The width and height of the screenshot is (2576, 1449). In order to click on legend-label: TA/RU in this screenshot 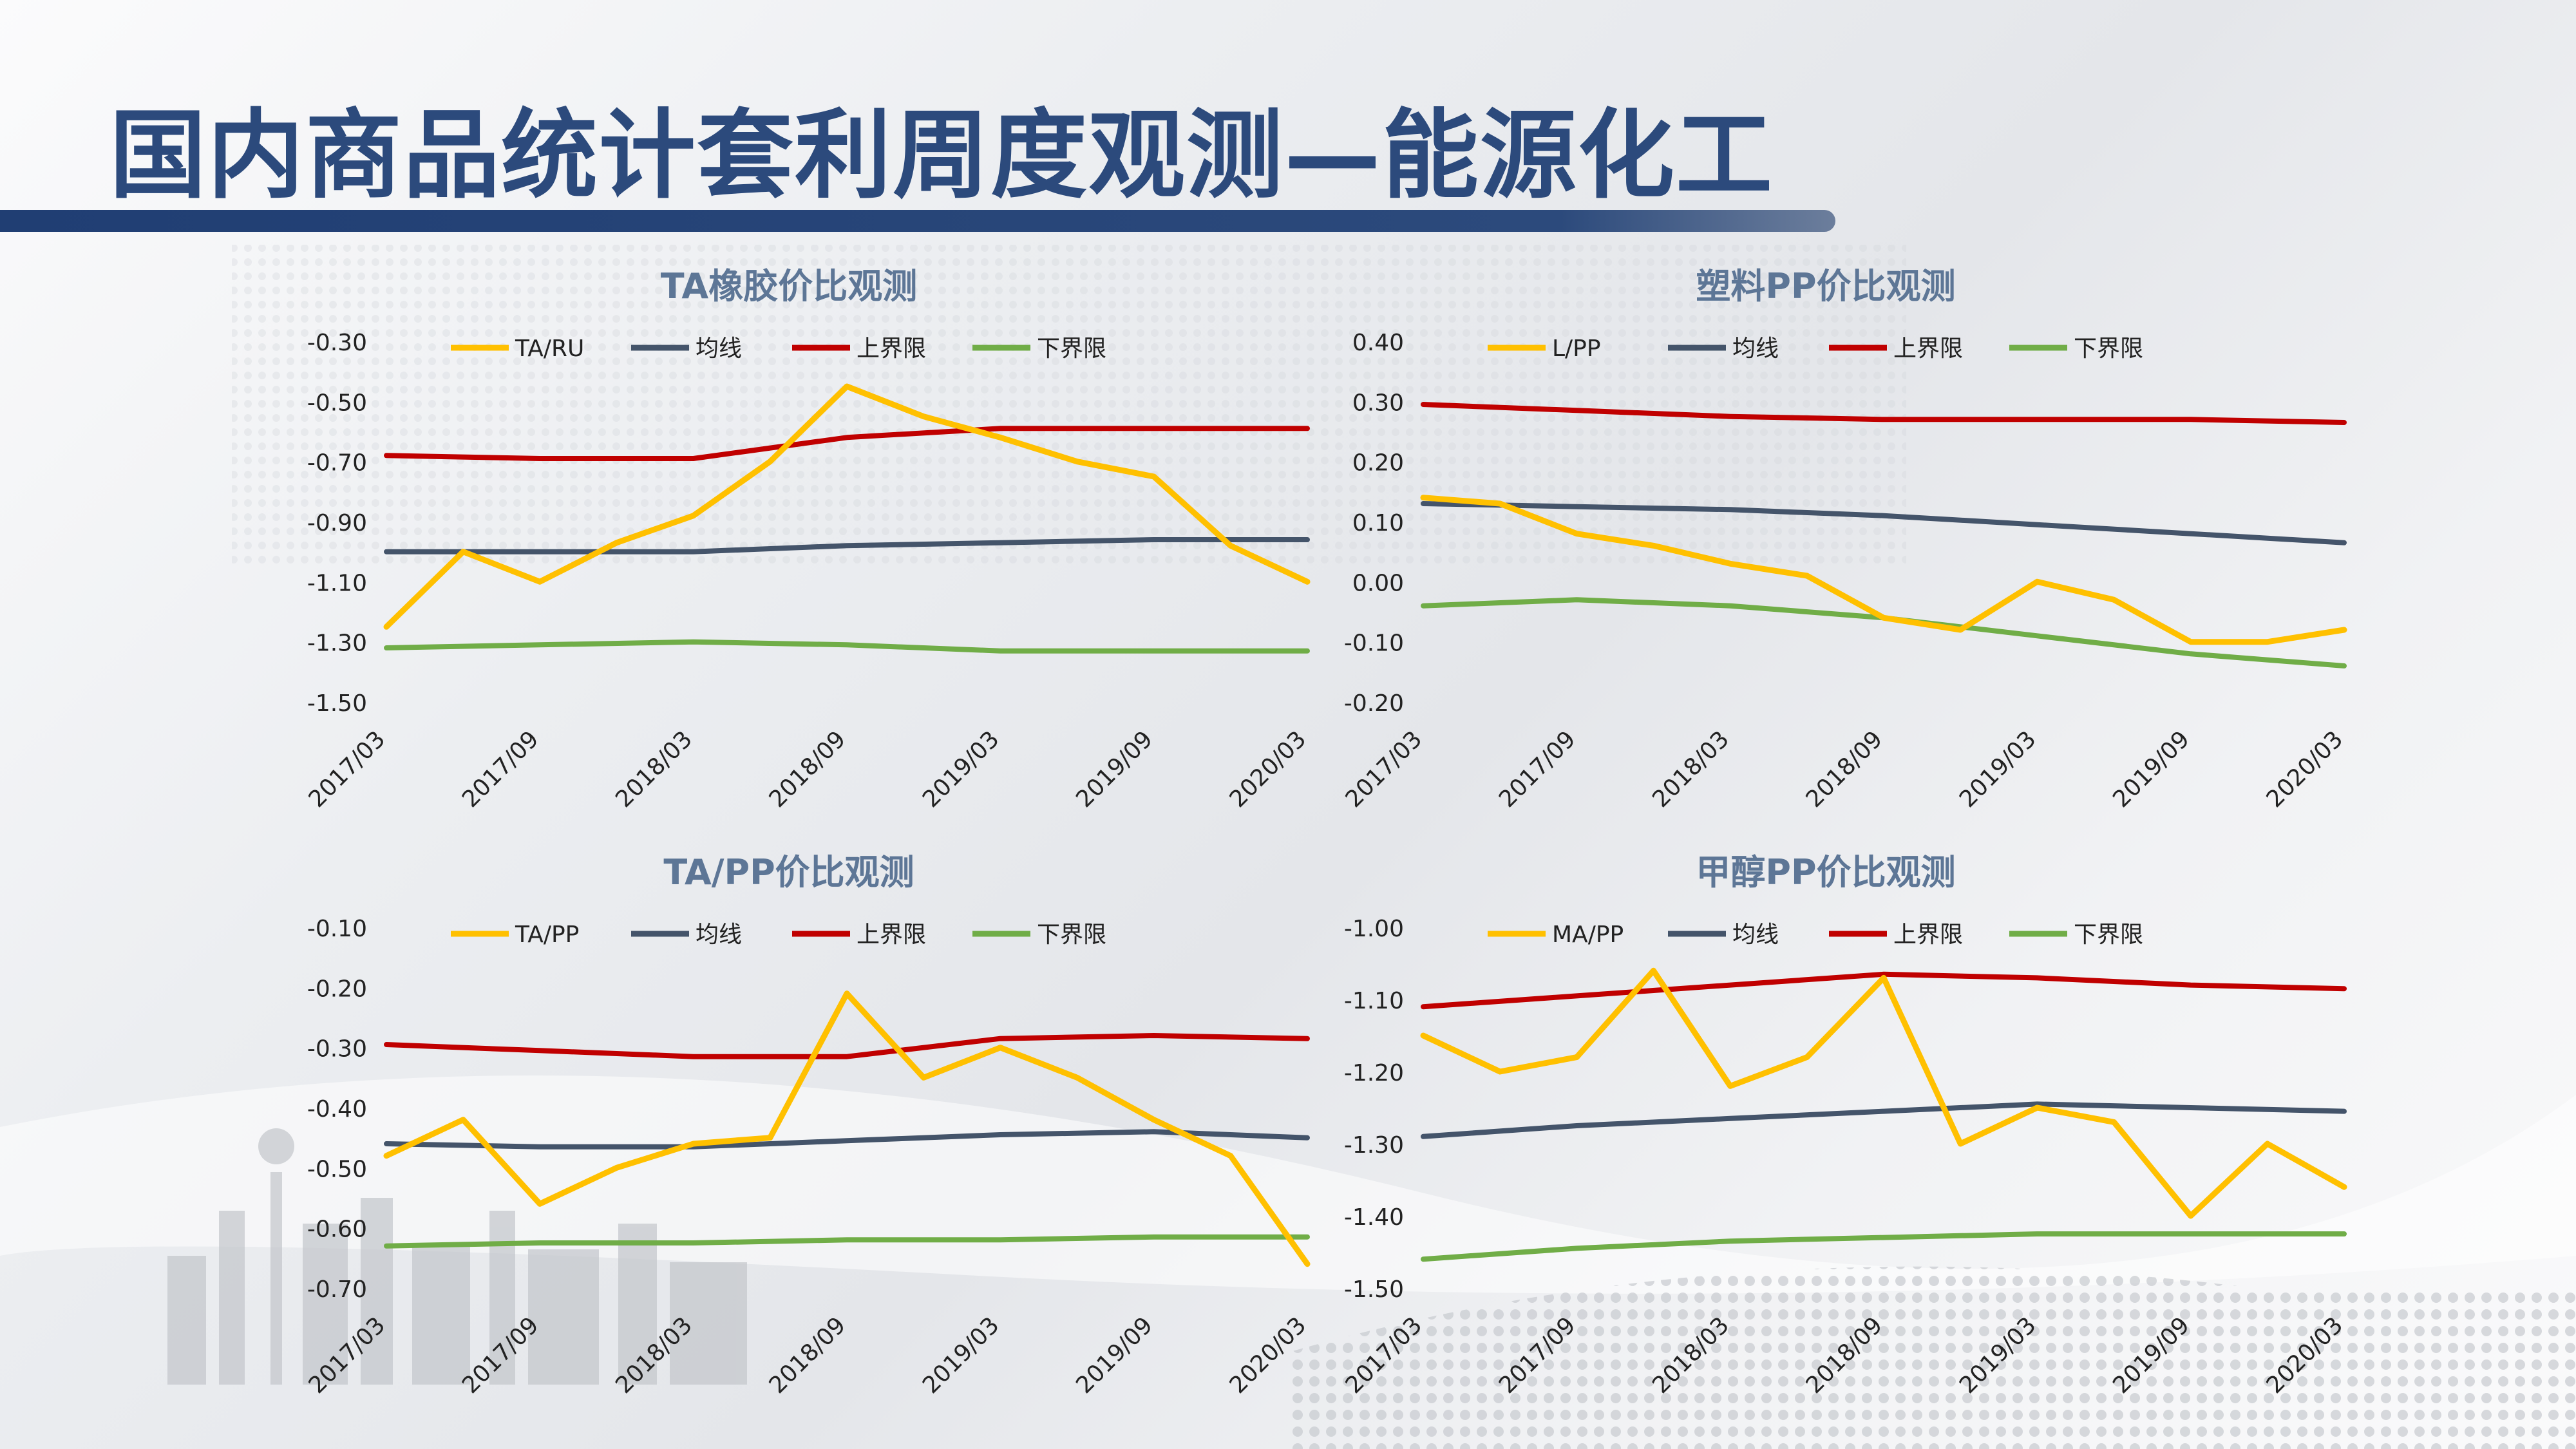, I will do `click(549, 349)`.